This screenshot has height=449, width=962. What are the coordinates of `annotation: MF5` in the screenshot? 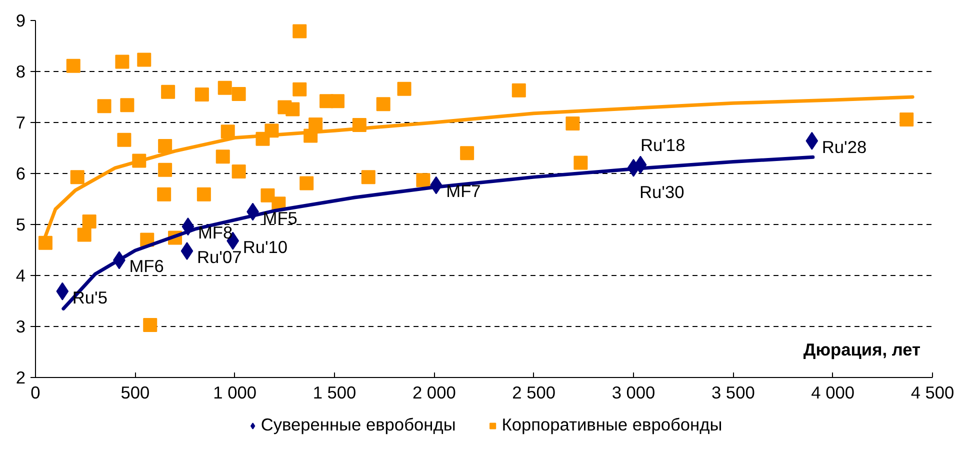 It's located at (280, 218).